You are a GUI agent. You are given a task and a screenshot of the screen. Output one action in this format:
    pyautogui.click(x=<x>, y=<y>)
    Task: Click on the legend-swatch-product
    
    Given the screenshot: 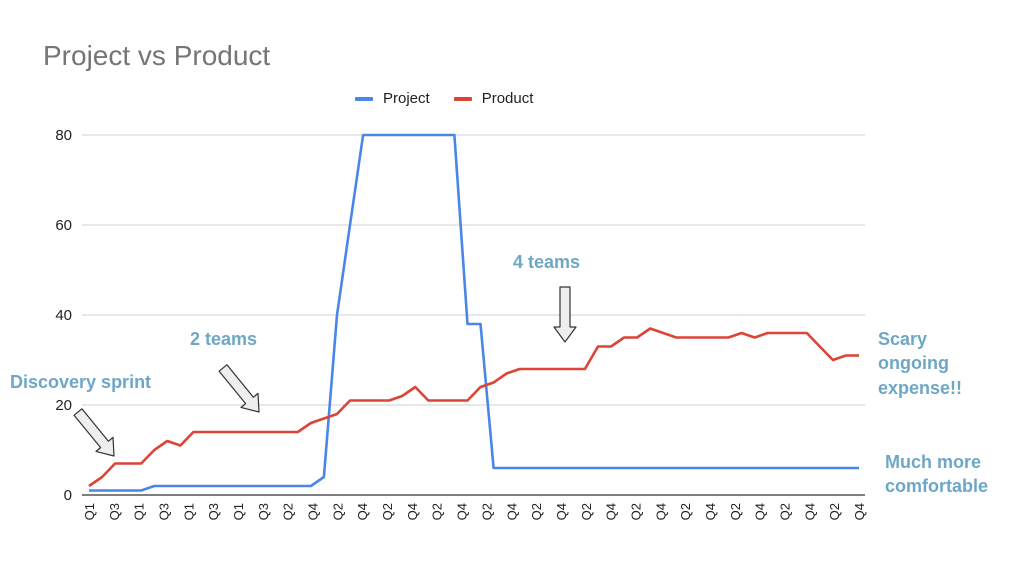 What is the action you would take?
    pyautogui.click(x=462, y=98)
    